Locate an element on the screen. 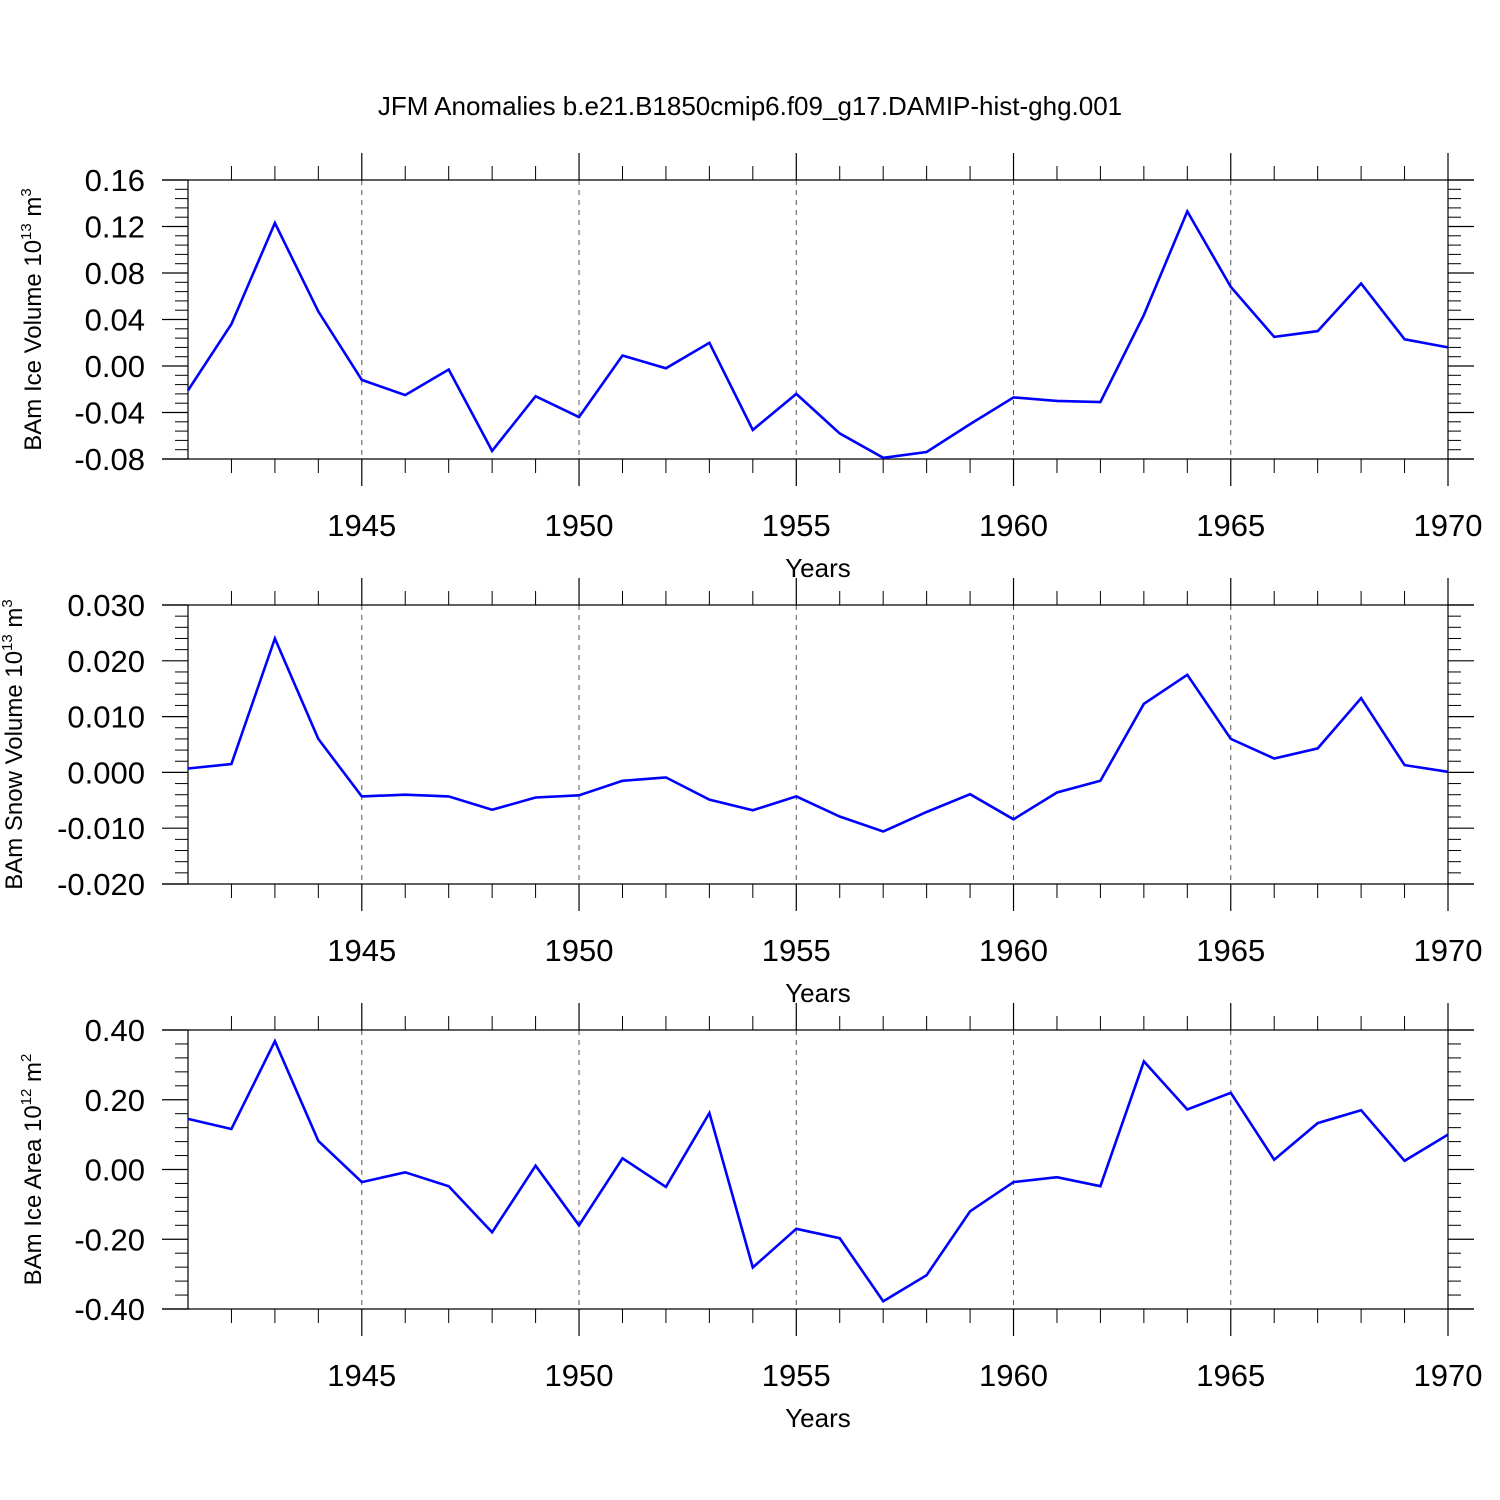 This screenshot has width=1500, height=1500. x-axis-label: Years is located at coordinates (818, 1418).